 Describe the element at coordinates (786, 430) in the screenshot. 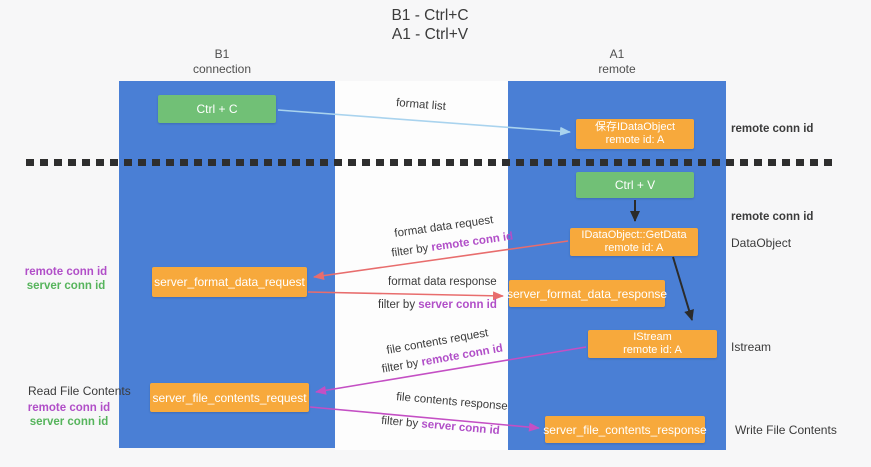

I see `side-label-write-file-contents: Write File Contents` at that location.